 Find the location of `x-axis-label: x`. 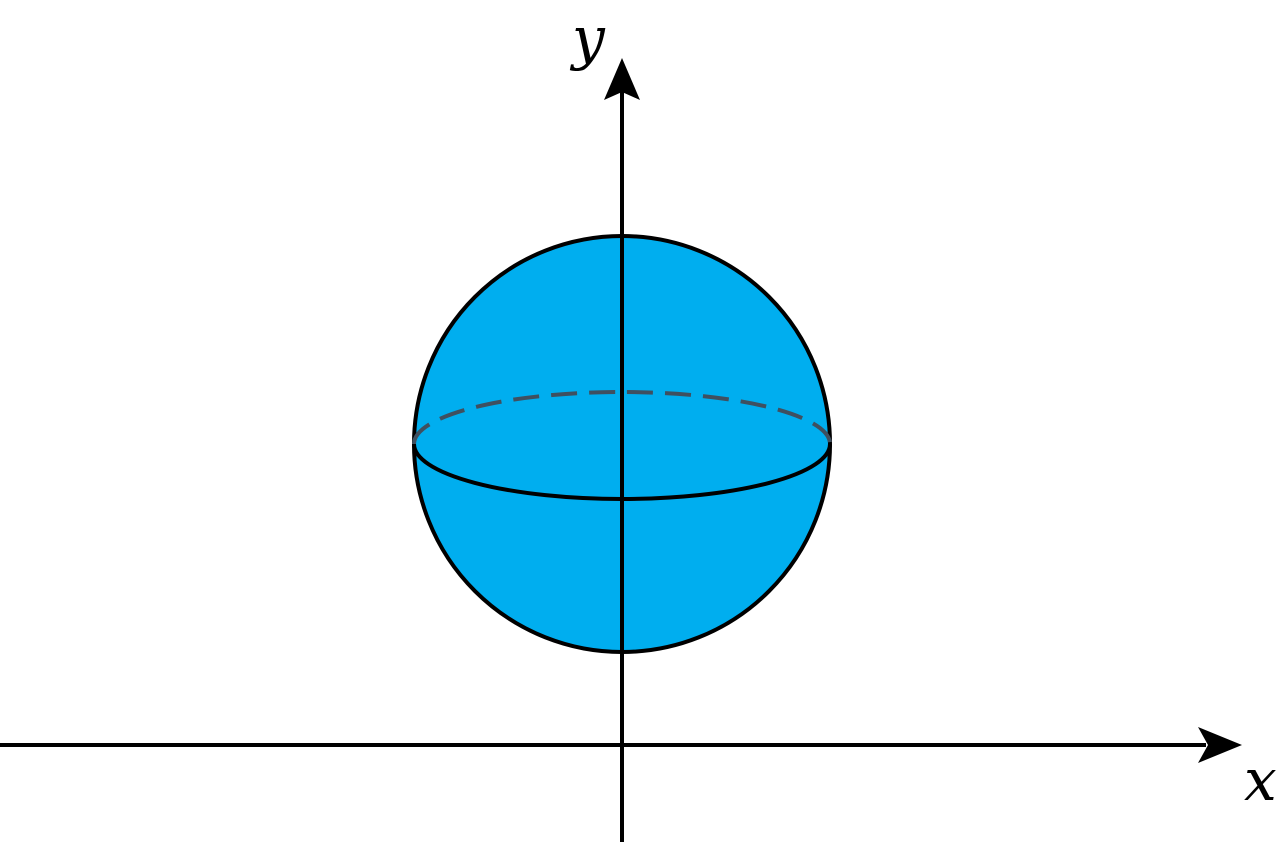

x-axis-label: x is located at coordinates (1260, 780).